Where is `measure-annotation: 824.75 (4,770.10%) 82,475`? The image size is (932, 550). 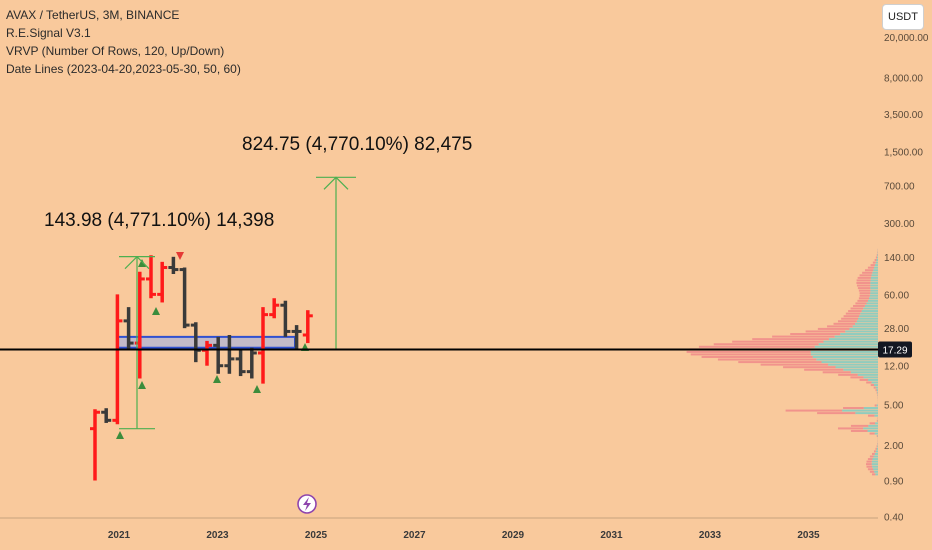
measure-annotation: 824.75 (4,770.10%) 82,475 is located at coordinates (357, 242).